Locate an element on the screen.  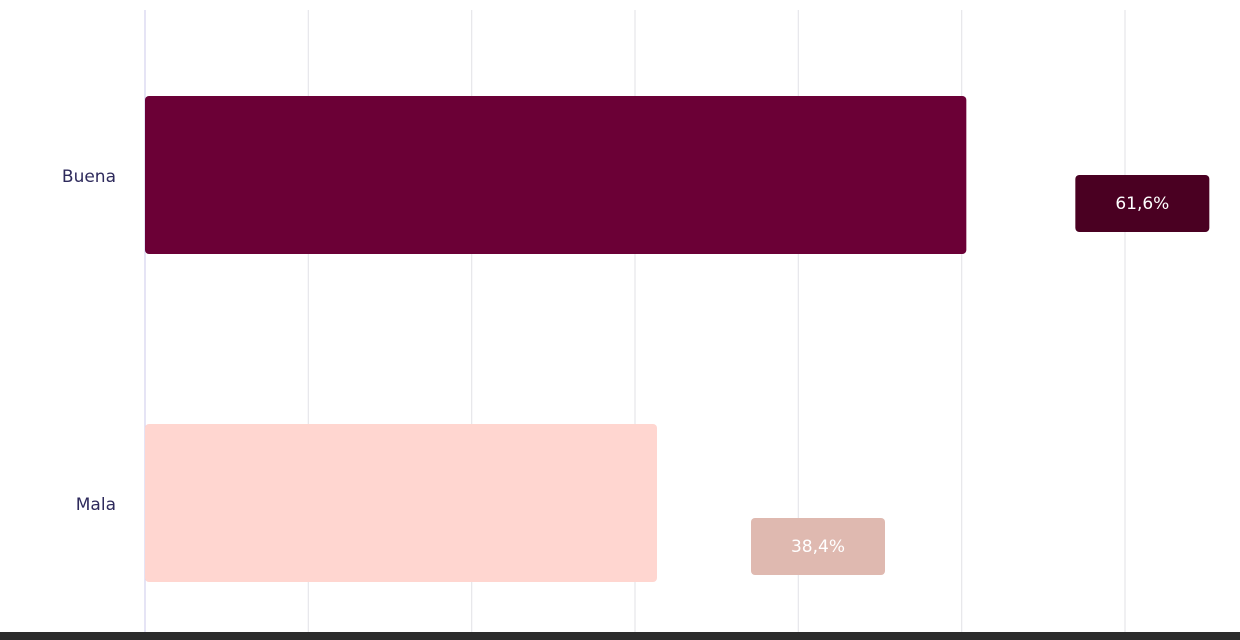
category-label: Mala is located at coordinates (96, 505).